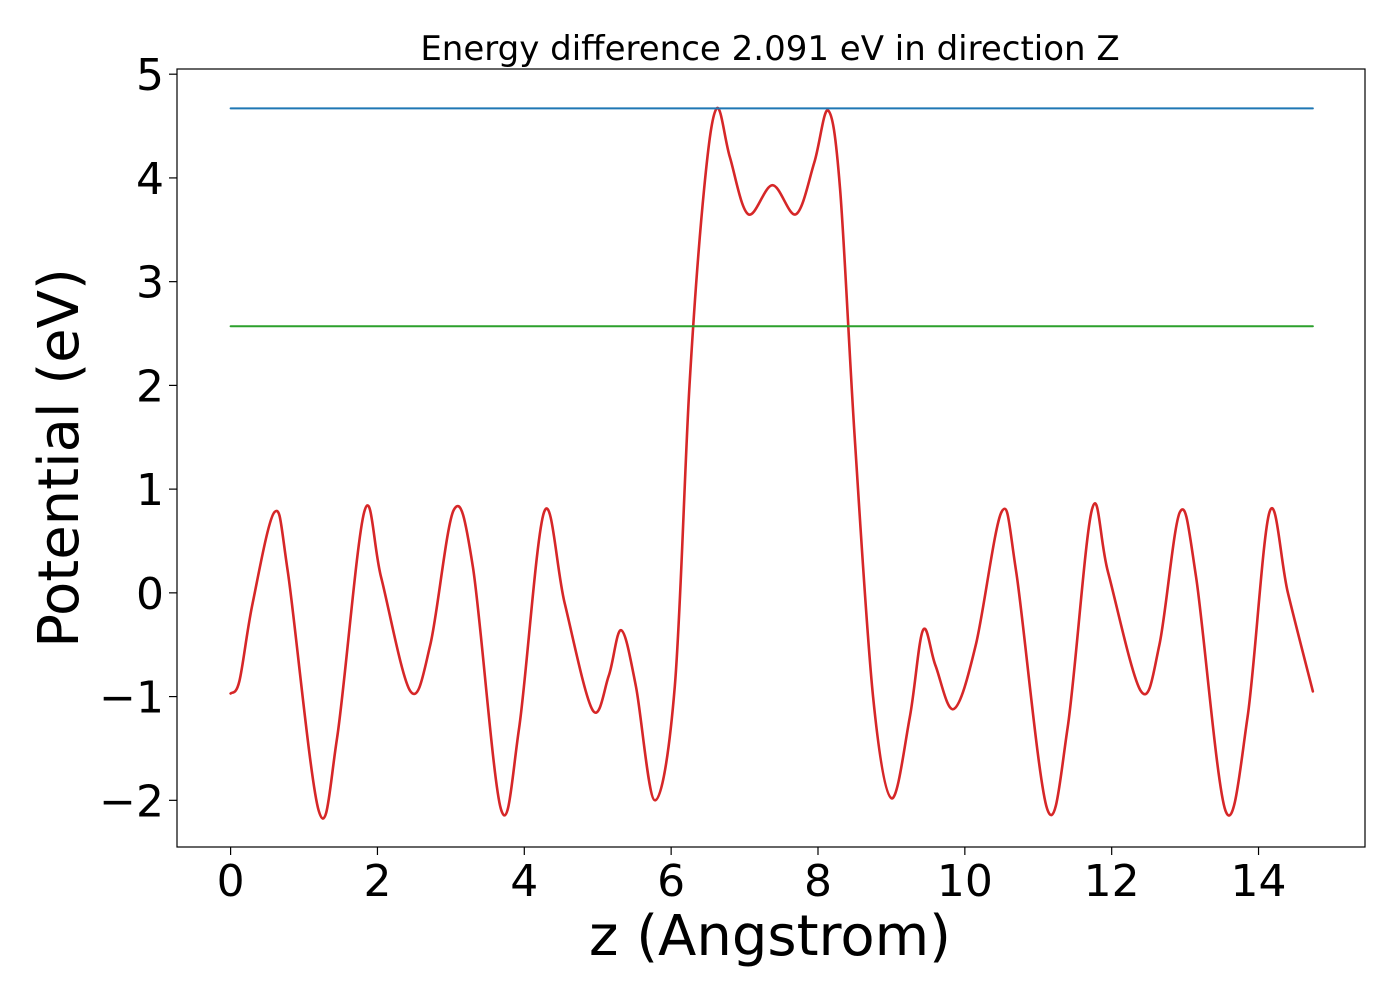 The height and width of the screenshot is (1000, 1400). What do you see at coordinates (131, 698) in the screenshot?
I see `y-tick-label: −1` at bounding box center [131, 698].